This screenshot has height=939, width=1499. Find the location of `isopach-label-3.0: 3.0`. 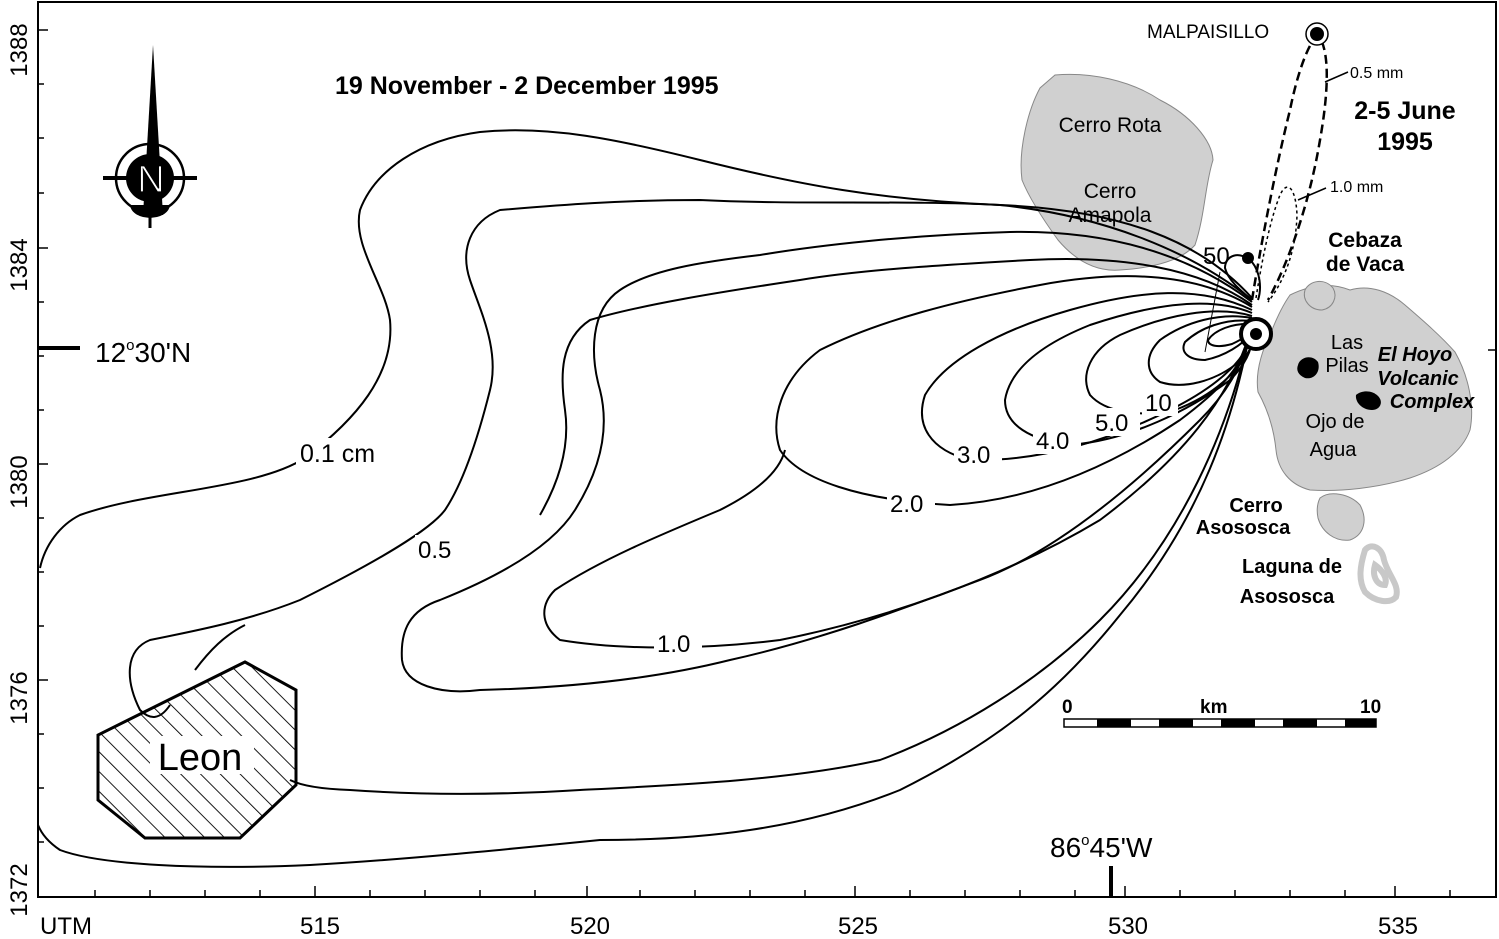

isopach-label-3.0: 3.0 is located at coordinates (973, 455).